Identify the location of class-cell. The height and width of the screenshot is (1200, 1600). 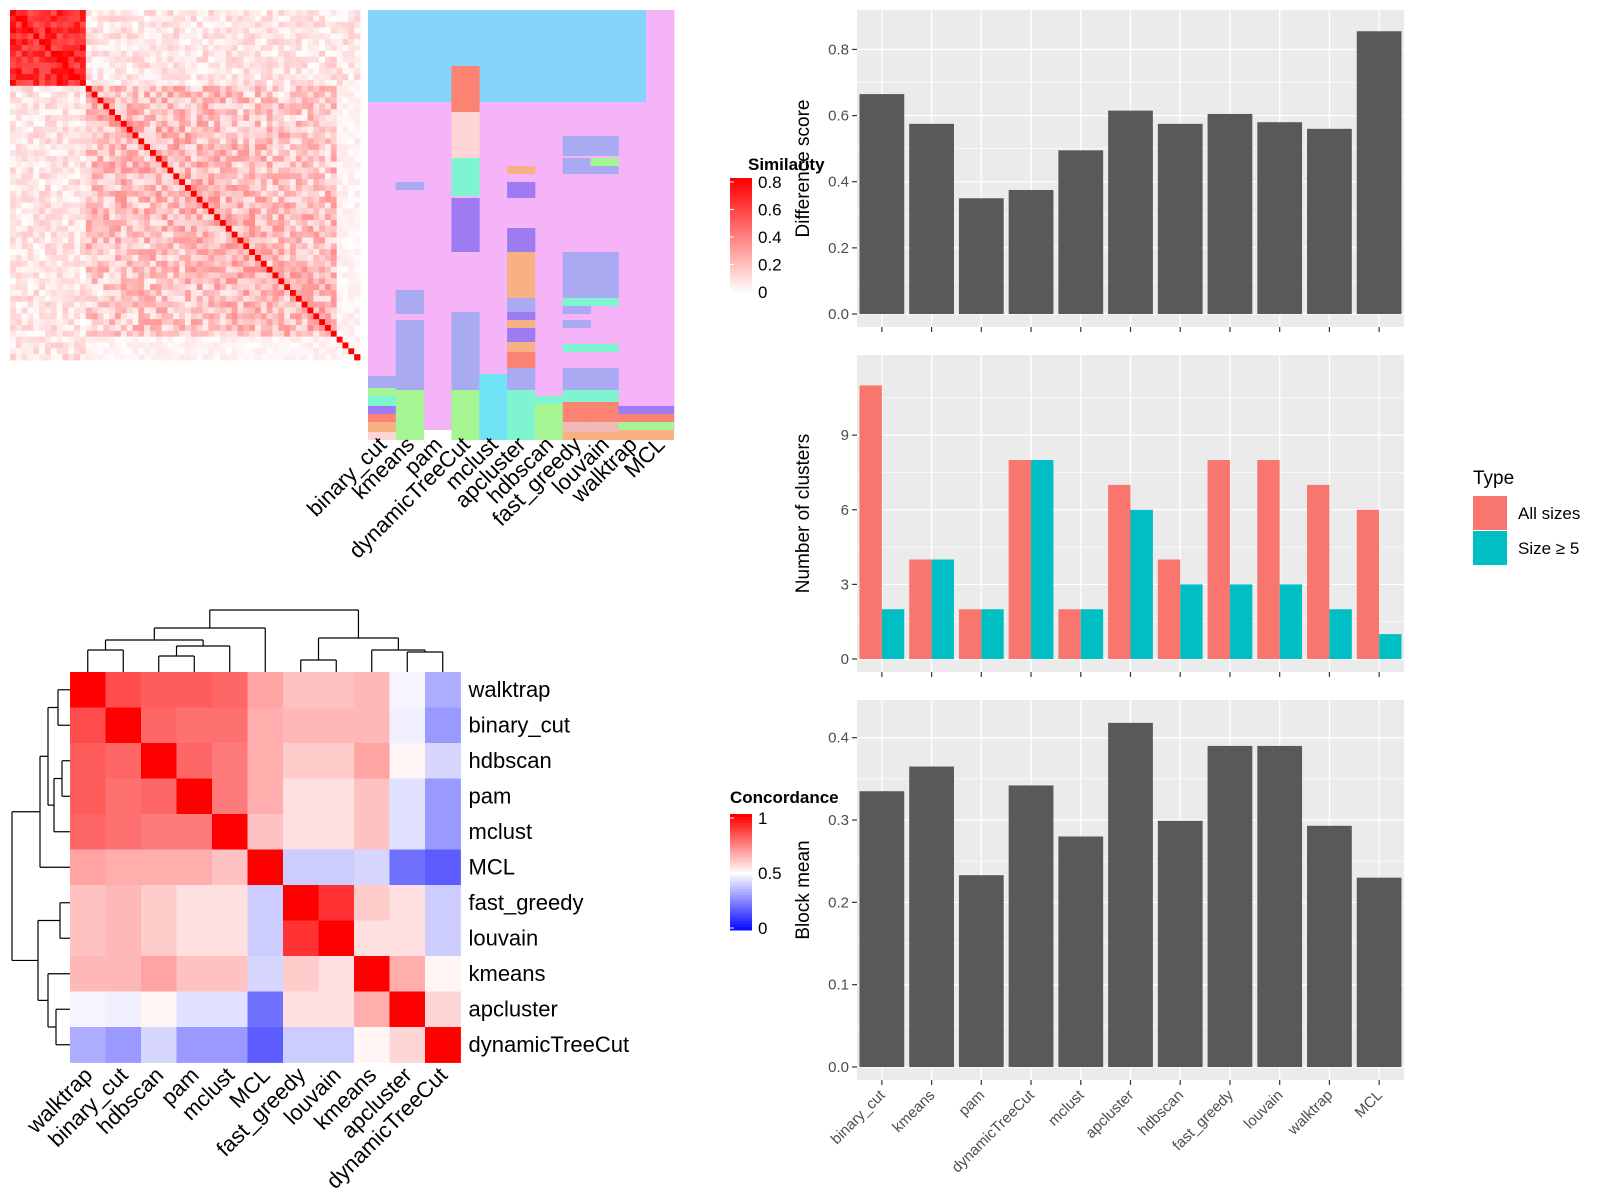
(604, 275).